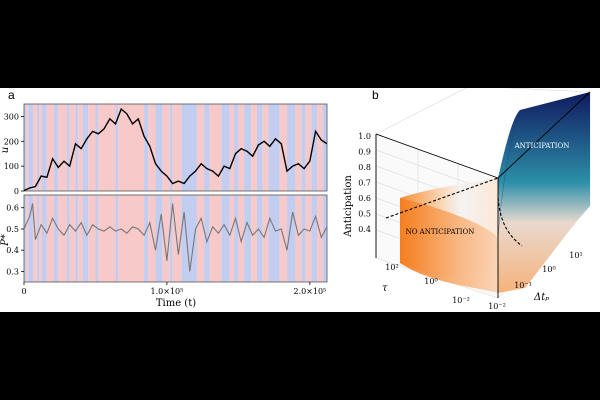 Image resolution: width=600 pixels, height=400 pixels. I want to click on p-star-ytick-tick-label: 0.4, so click(12, 250).